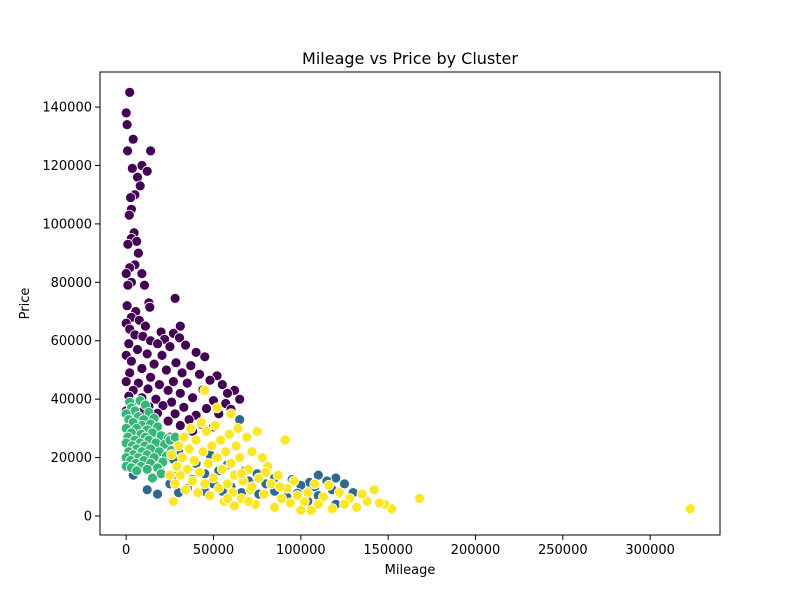 The image size is (800, 600). I want to click on y-tick-label: 0, so click(88, 517).